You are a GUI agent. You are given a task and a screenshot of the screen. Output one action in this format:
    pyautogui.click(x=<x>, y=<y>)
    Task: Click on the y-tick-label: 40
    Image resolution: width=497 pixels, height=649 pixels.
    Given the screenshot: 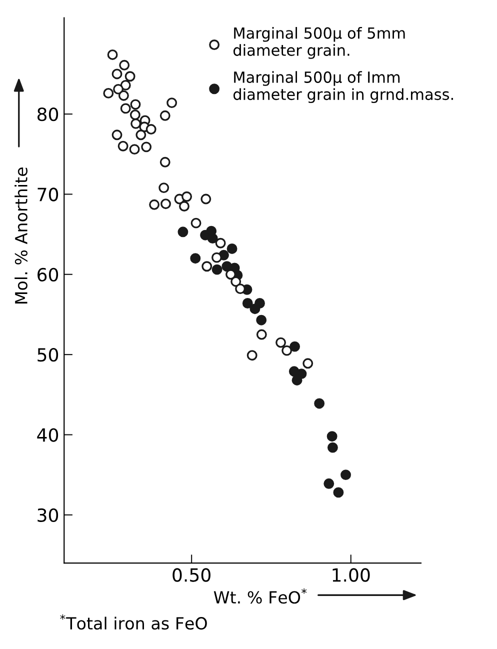 What is the action you would take?
    pyautogui.click(x=47, y=435)
    